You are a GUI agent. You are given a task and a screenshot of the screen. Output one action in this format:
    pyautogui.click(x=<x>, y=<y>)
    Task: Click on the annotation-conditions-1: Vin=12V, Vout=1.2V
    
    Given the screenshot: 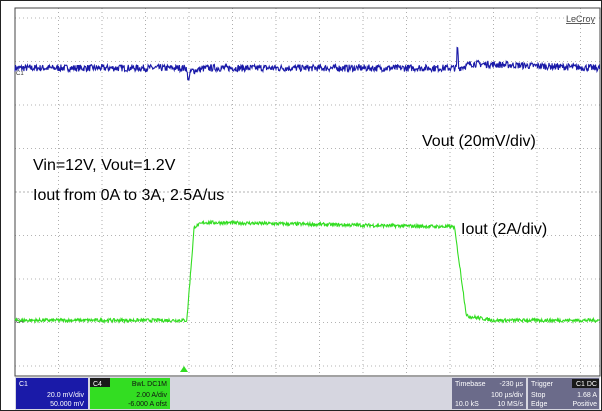 What is the action you would take?
    pyautogui.click(x=104, y=165)
    